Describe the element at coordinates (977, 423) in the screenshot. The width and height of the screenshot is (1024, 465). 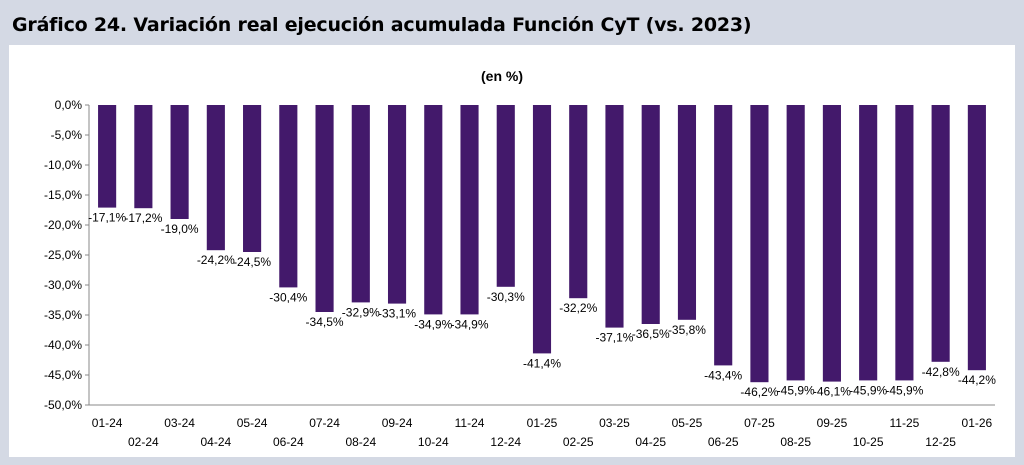
I see `x-tick-label: 01-26` at that location.